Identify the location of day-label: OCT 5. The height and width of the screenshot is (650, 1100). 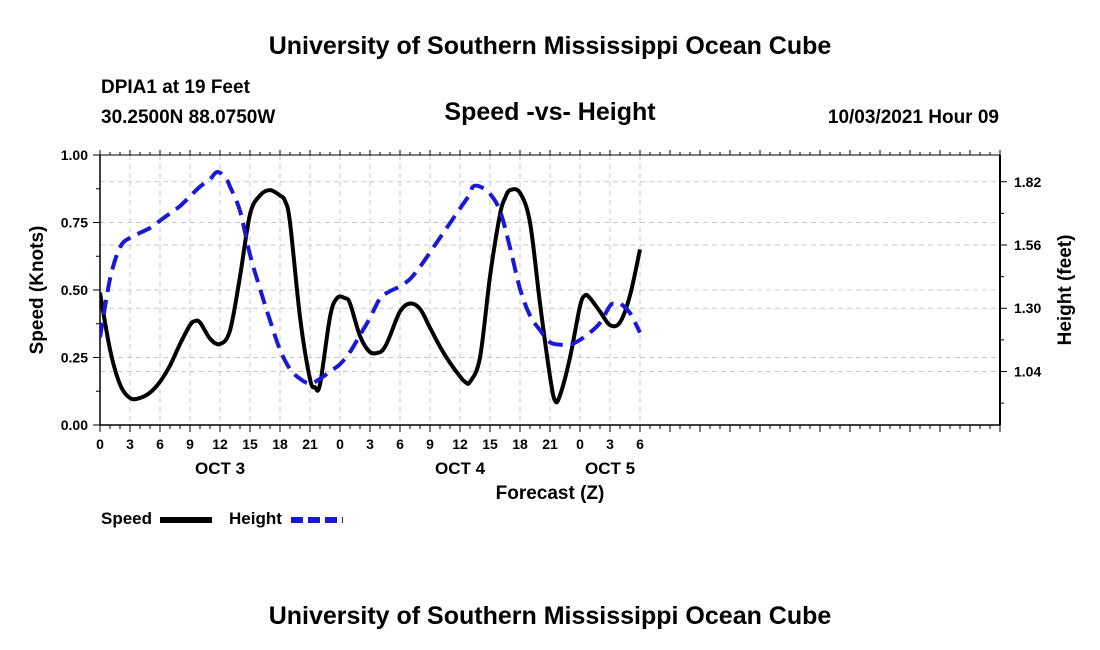
(610, 468).